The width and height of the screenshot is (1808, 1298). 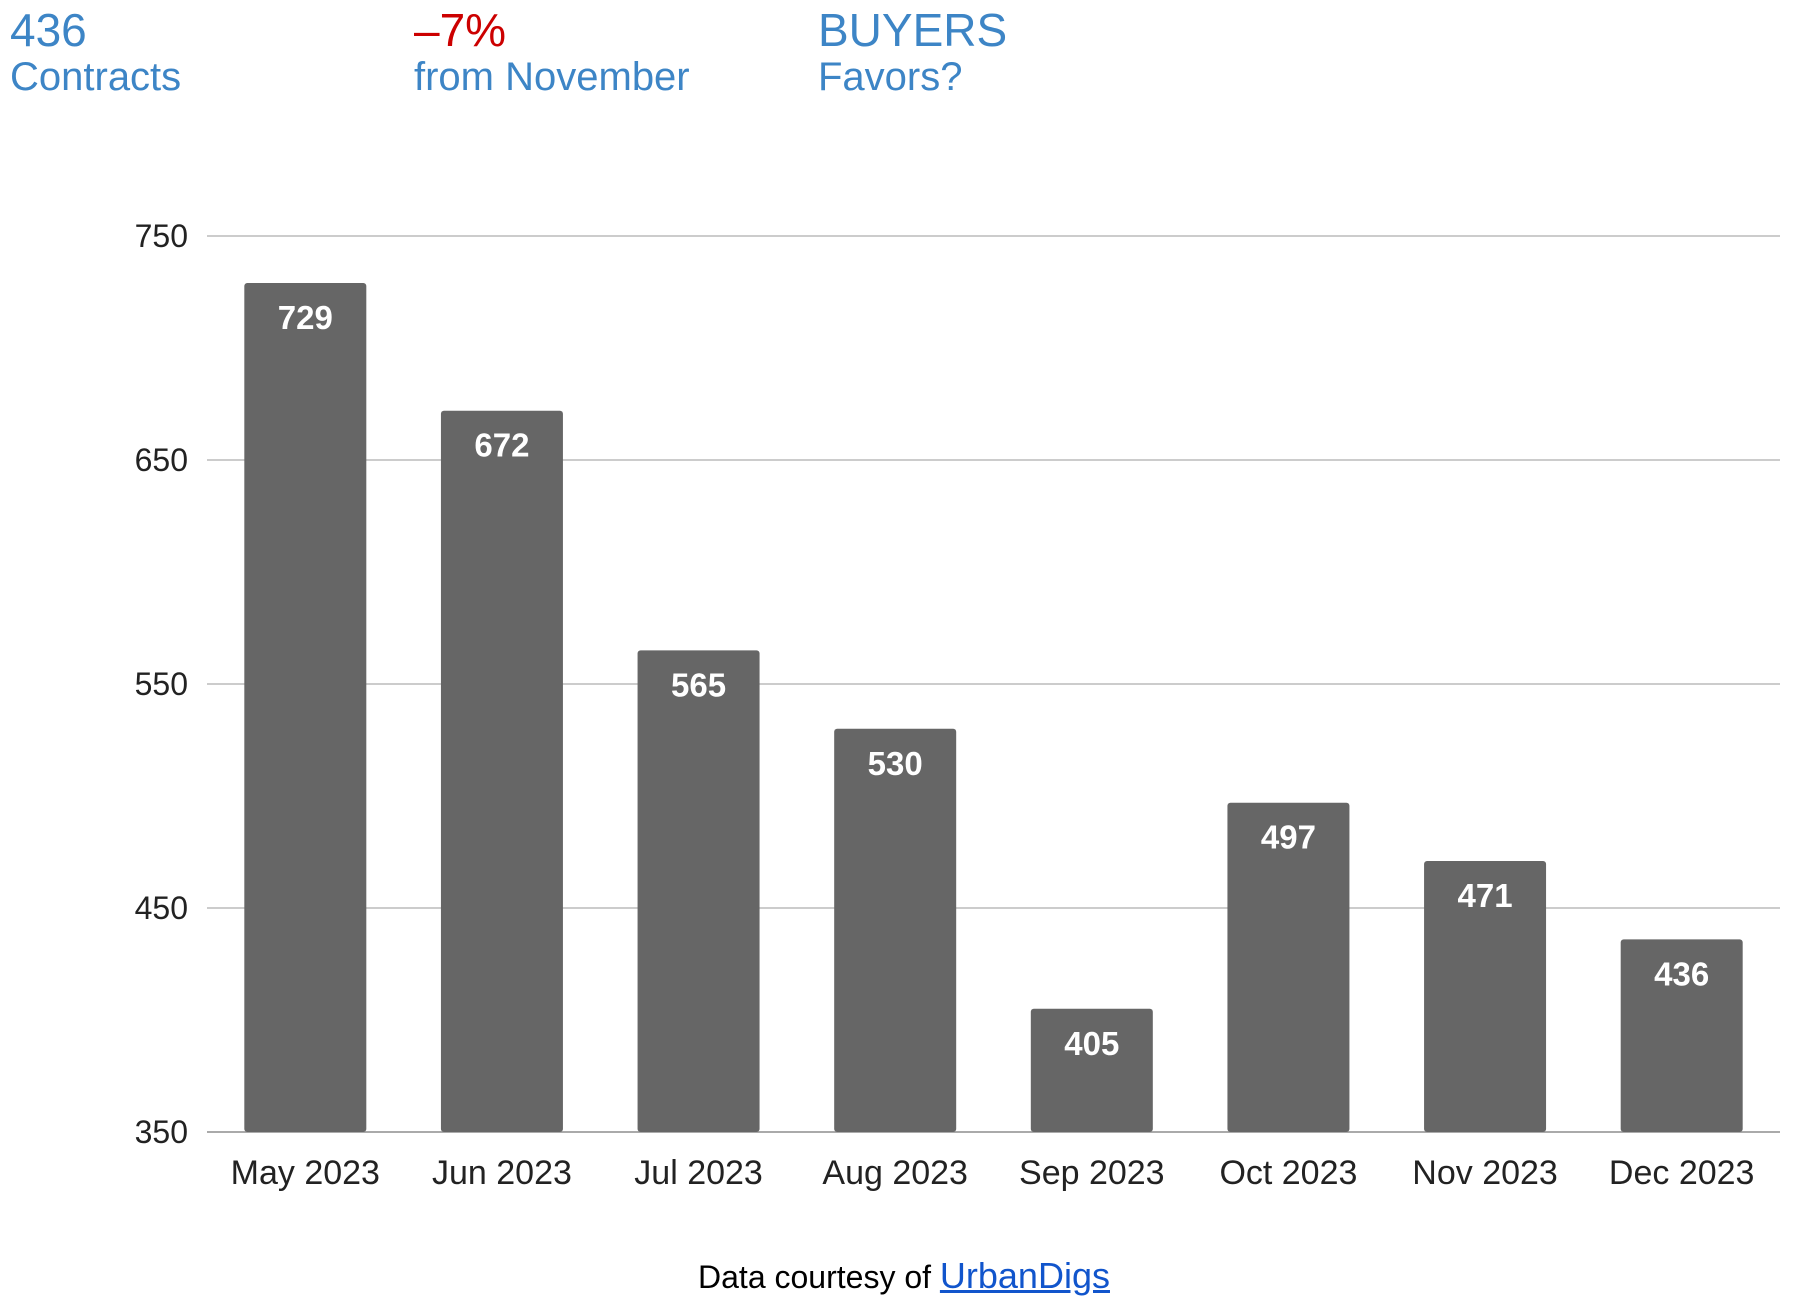 What do you see at coordinates (1681, 1035) in the screenshot?
I see `bar-dec-2023` at bounding box center [1681, 1035].